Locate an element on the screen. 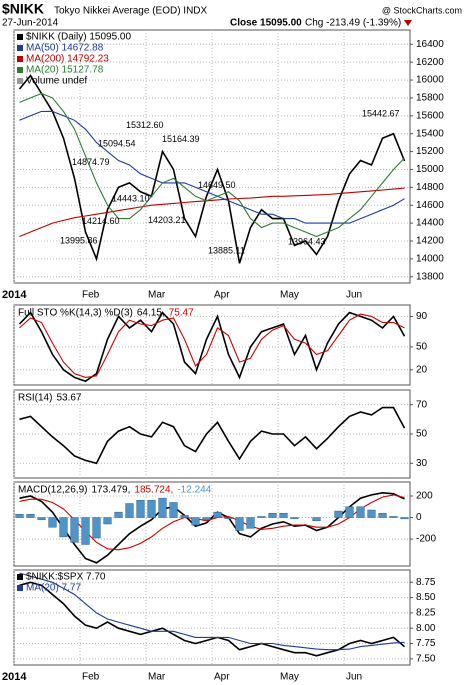 The width and height of the screenshot is (464, 685). y-tick-label: 0 is located at coordinates (419, 517).